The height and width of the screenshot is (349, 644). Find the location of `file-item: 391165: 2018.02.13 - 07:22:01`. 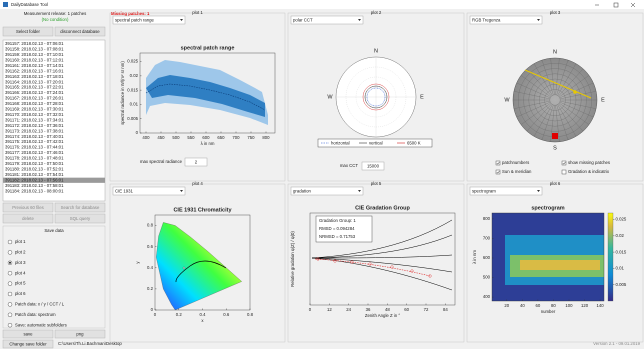

file-item: 391165: 2018.02.13 - 07:22:01 is located at coordinates (34, 87).